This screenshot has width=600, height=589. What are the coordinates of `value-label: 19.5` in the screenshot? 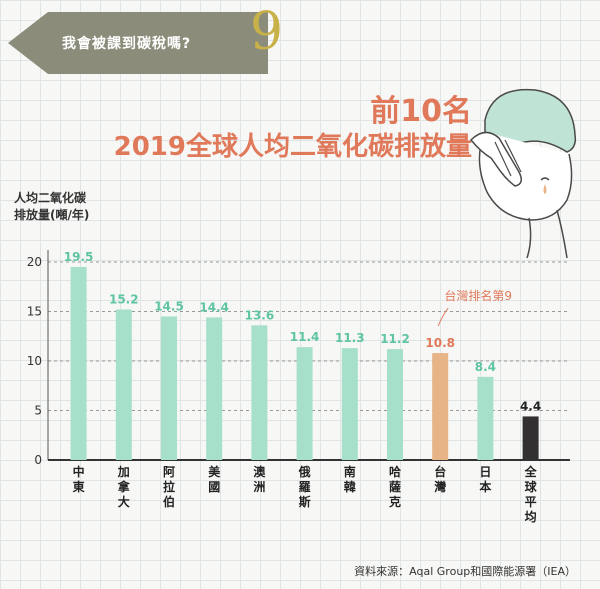 It's located at (79, 257).